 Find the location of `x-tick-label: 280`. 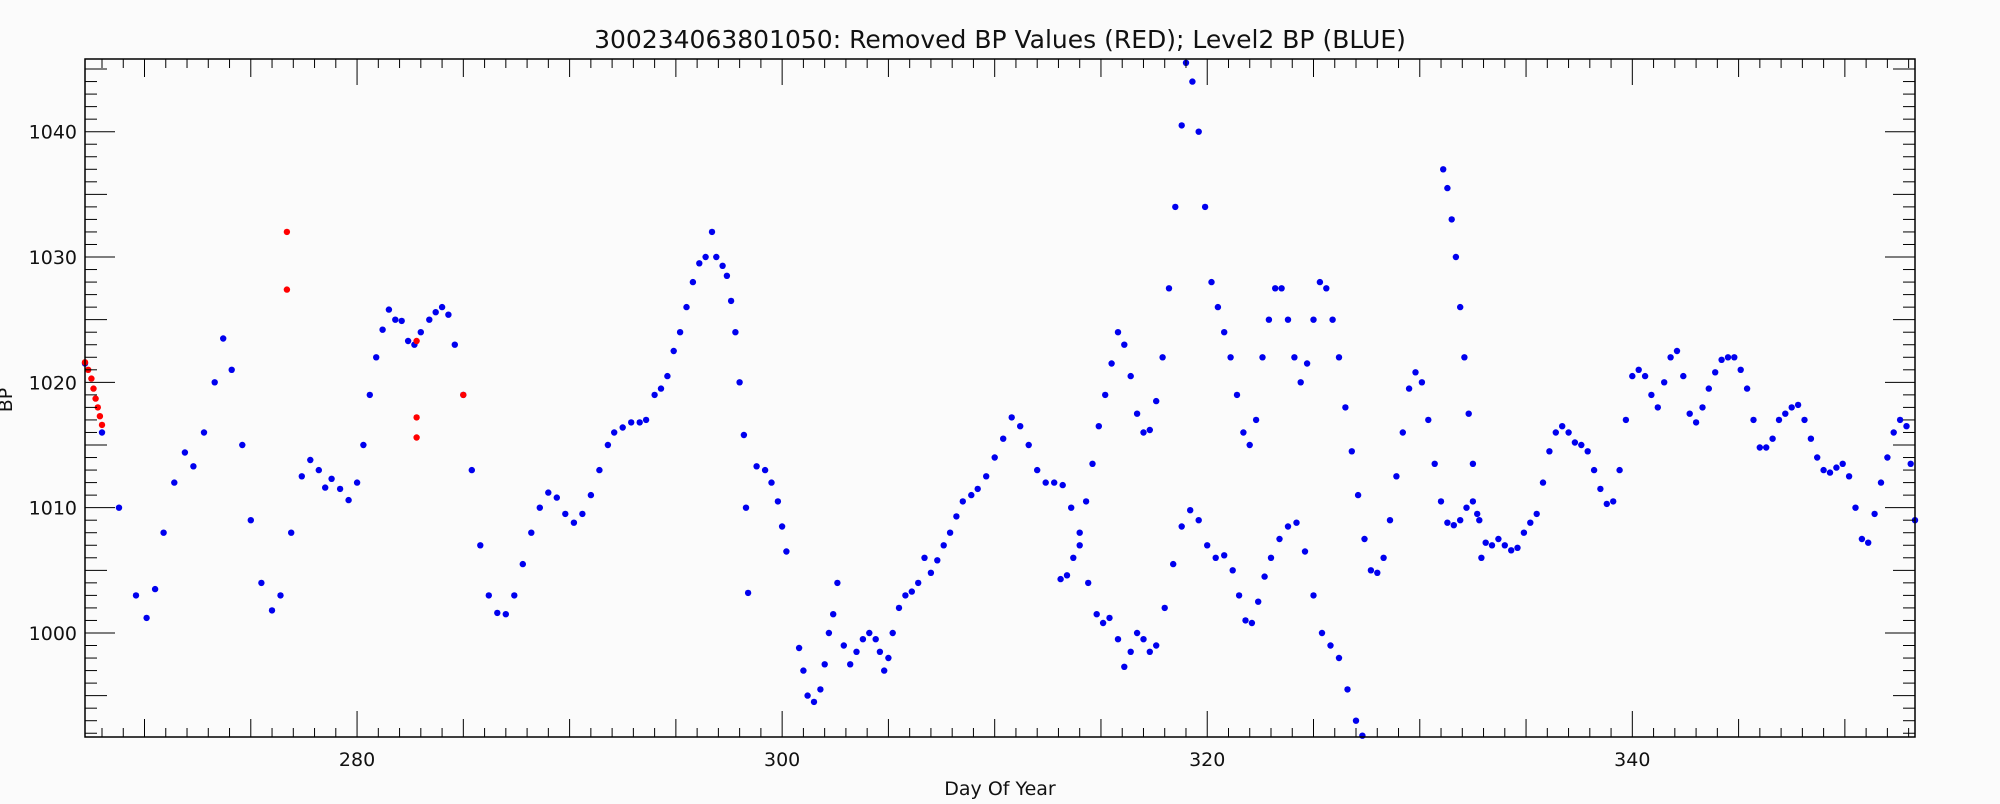

x-tick-label: 280 is located at coordinates (357, 760).